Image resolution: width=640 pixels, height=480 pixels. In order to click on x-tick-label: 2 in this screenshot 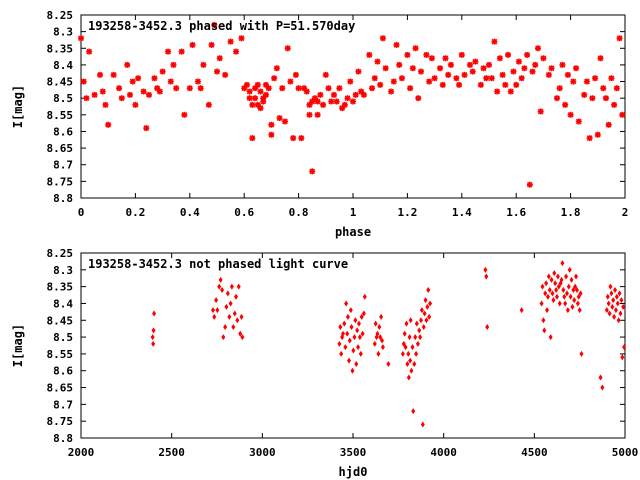, I will do `click(625, 212)`.